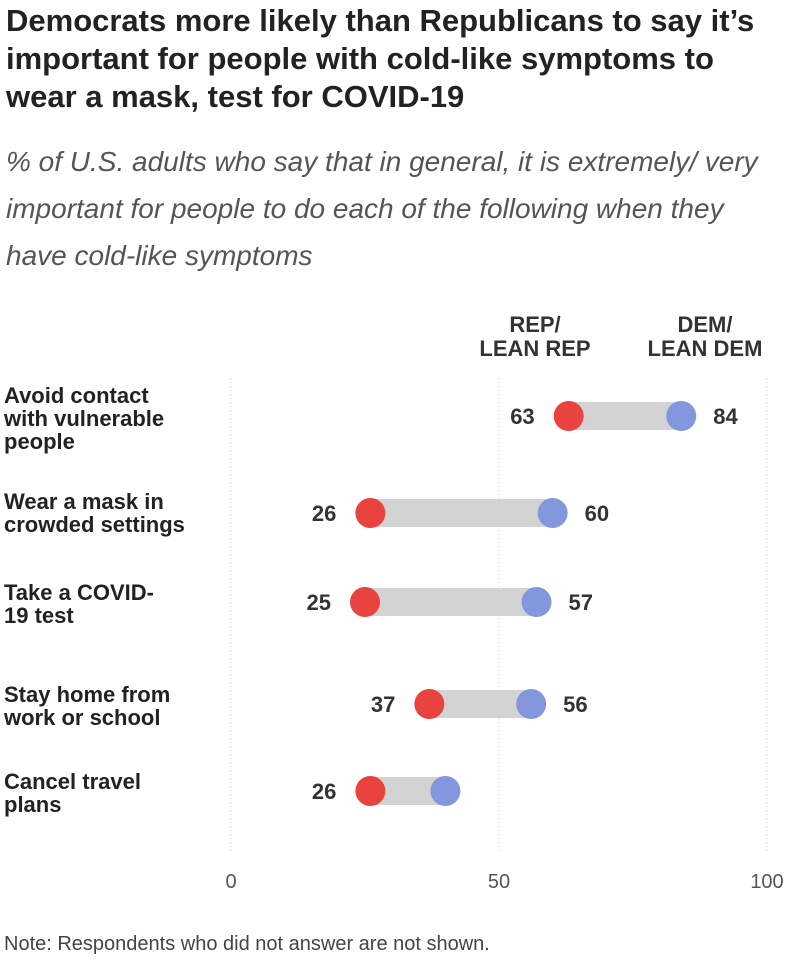 The height and width of the screenshot is (968, 788). I want to click on legend-rep-text: REP/LEAN REP, so click(535, 336).